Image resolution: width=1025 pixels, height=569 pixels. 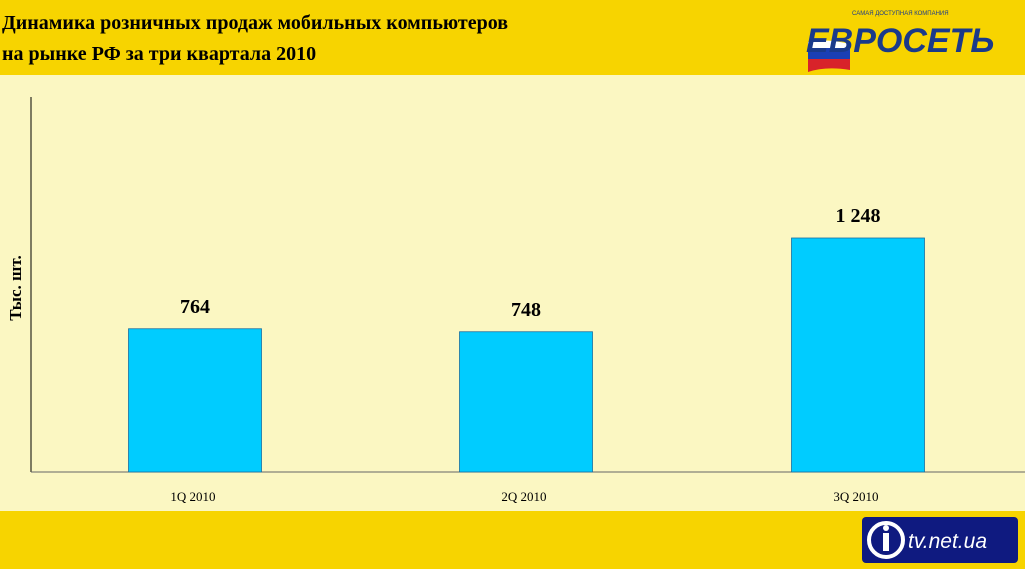 I want to click on bar-labels-group: 764 748 1 248, so click(x=530, y=263).